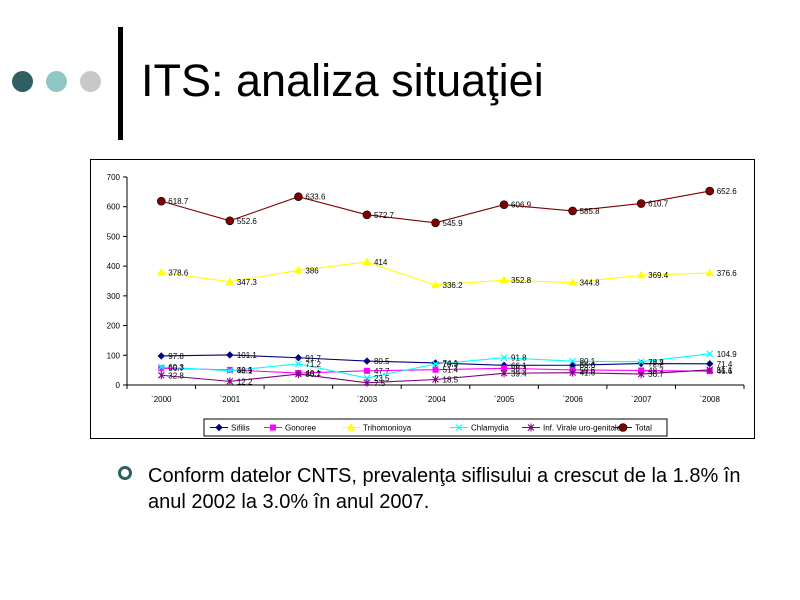 This screenshot has height=600, width=800. I want to click on data-label: 18.5, so click(451, 380).